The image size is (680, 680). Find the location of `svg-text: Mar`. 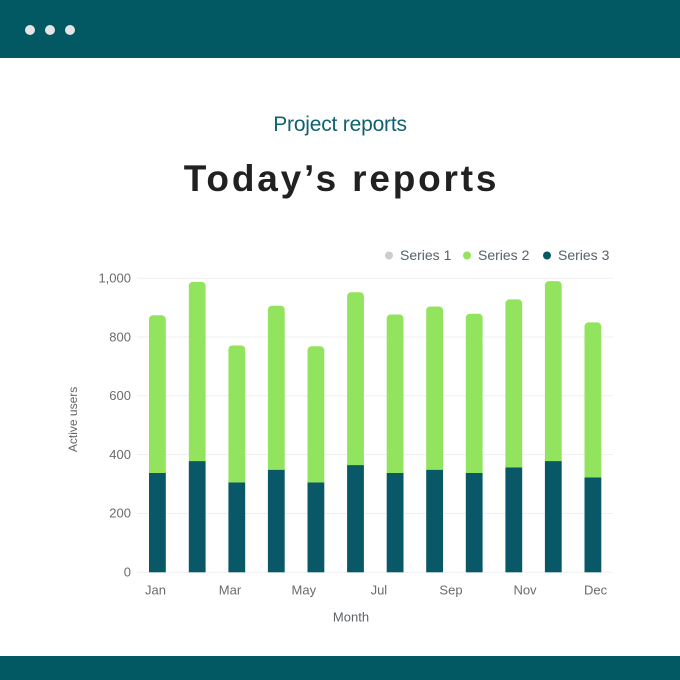

svg-text: Mar is located at coordinates (230, 590).